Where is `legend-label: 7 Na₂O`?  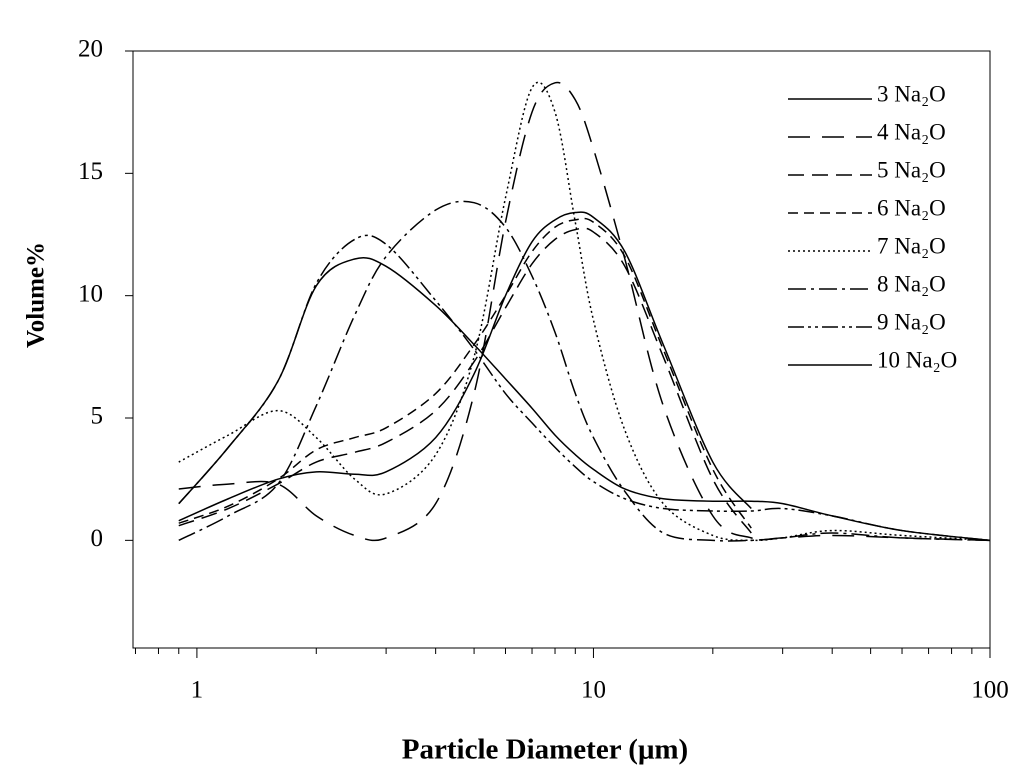 legend-label: 7 Na₂O is located at coordinates (911, 245).